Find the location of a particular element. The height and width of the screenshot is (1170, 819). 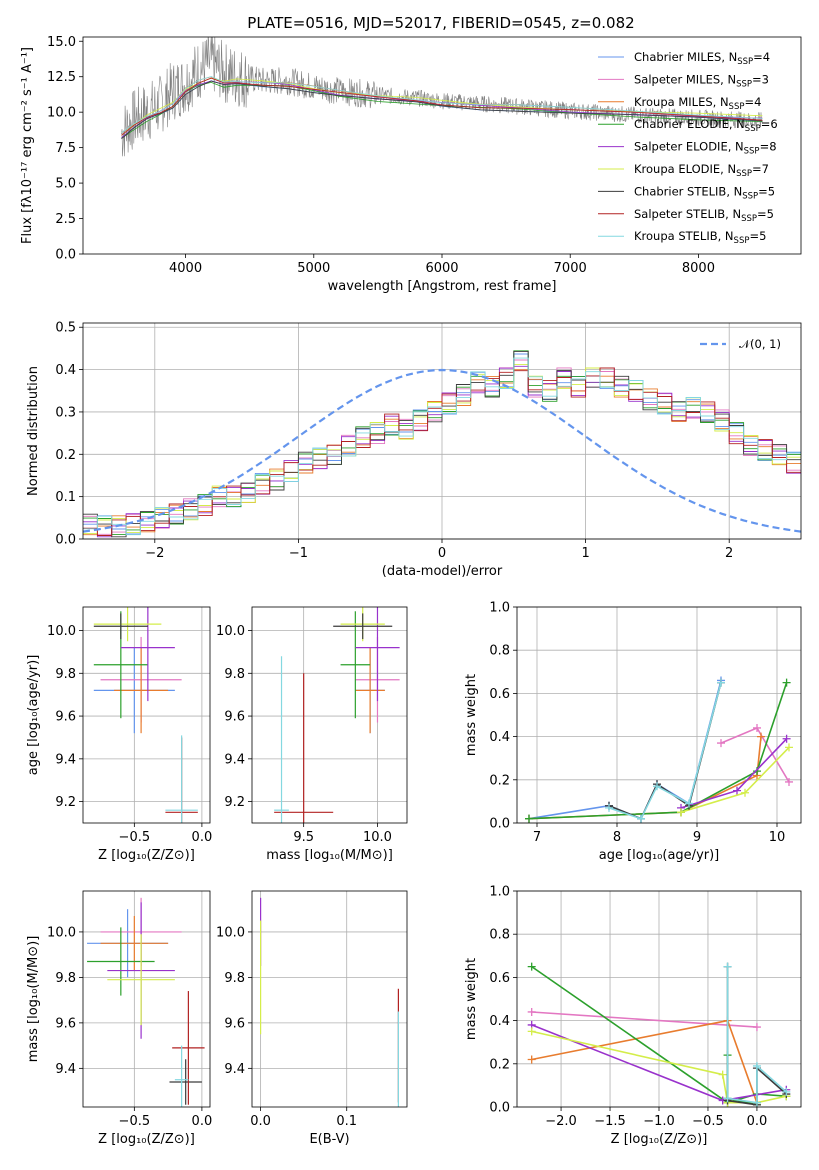

legend-label: Chabrier MILES, N is located at coordinates (685, 57).